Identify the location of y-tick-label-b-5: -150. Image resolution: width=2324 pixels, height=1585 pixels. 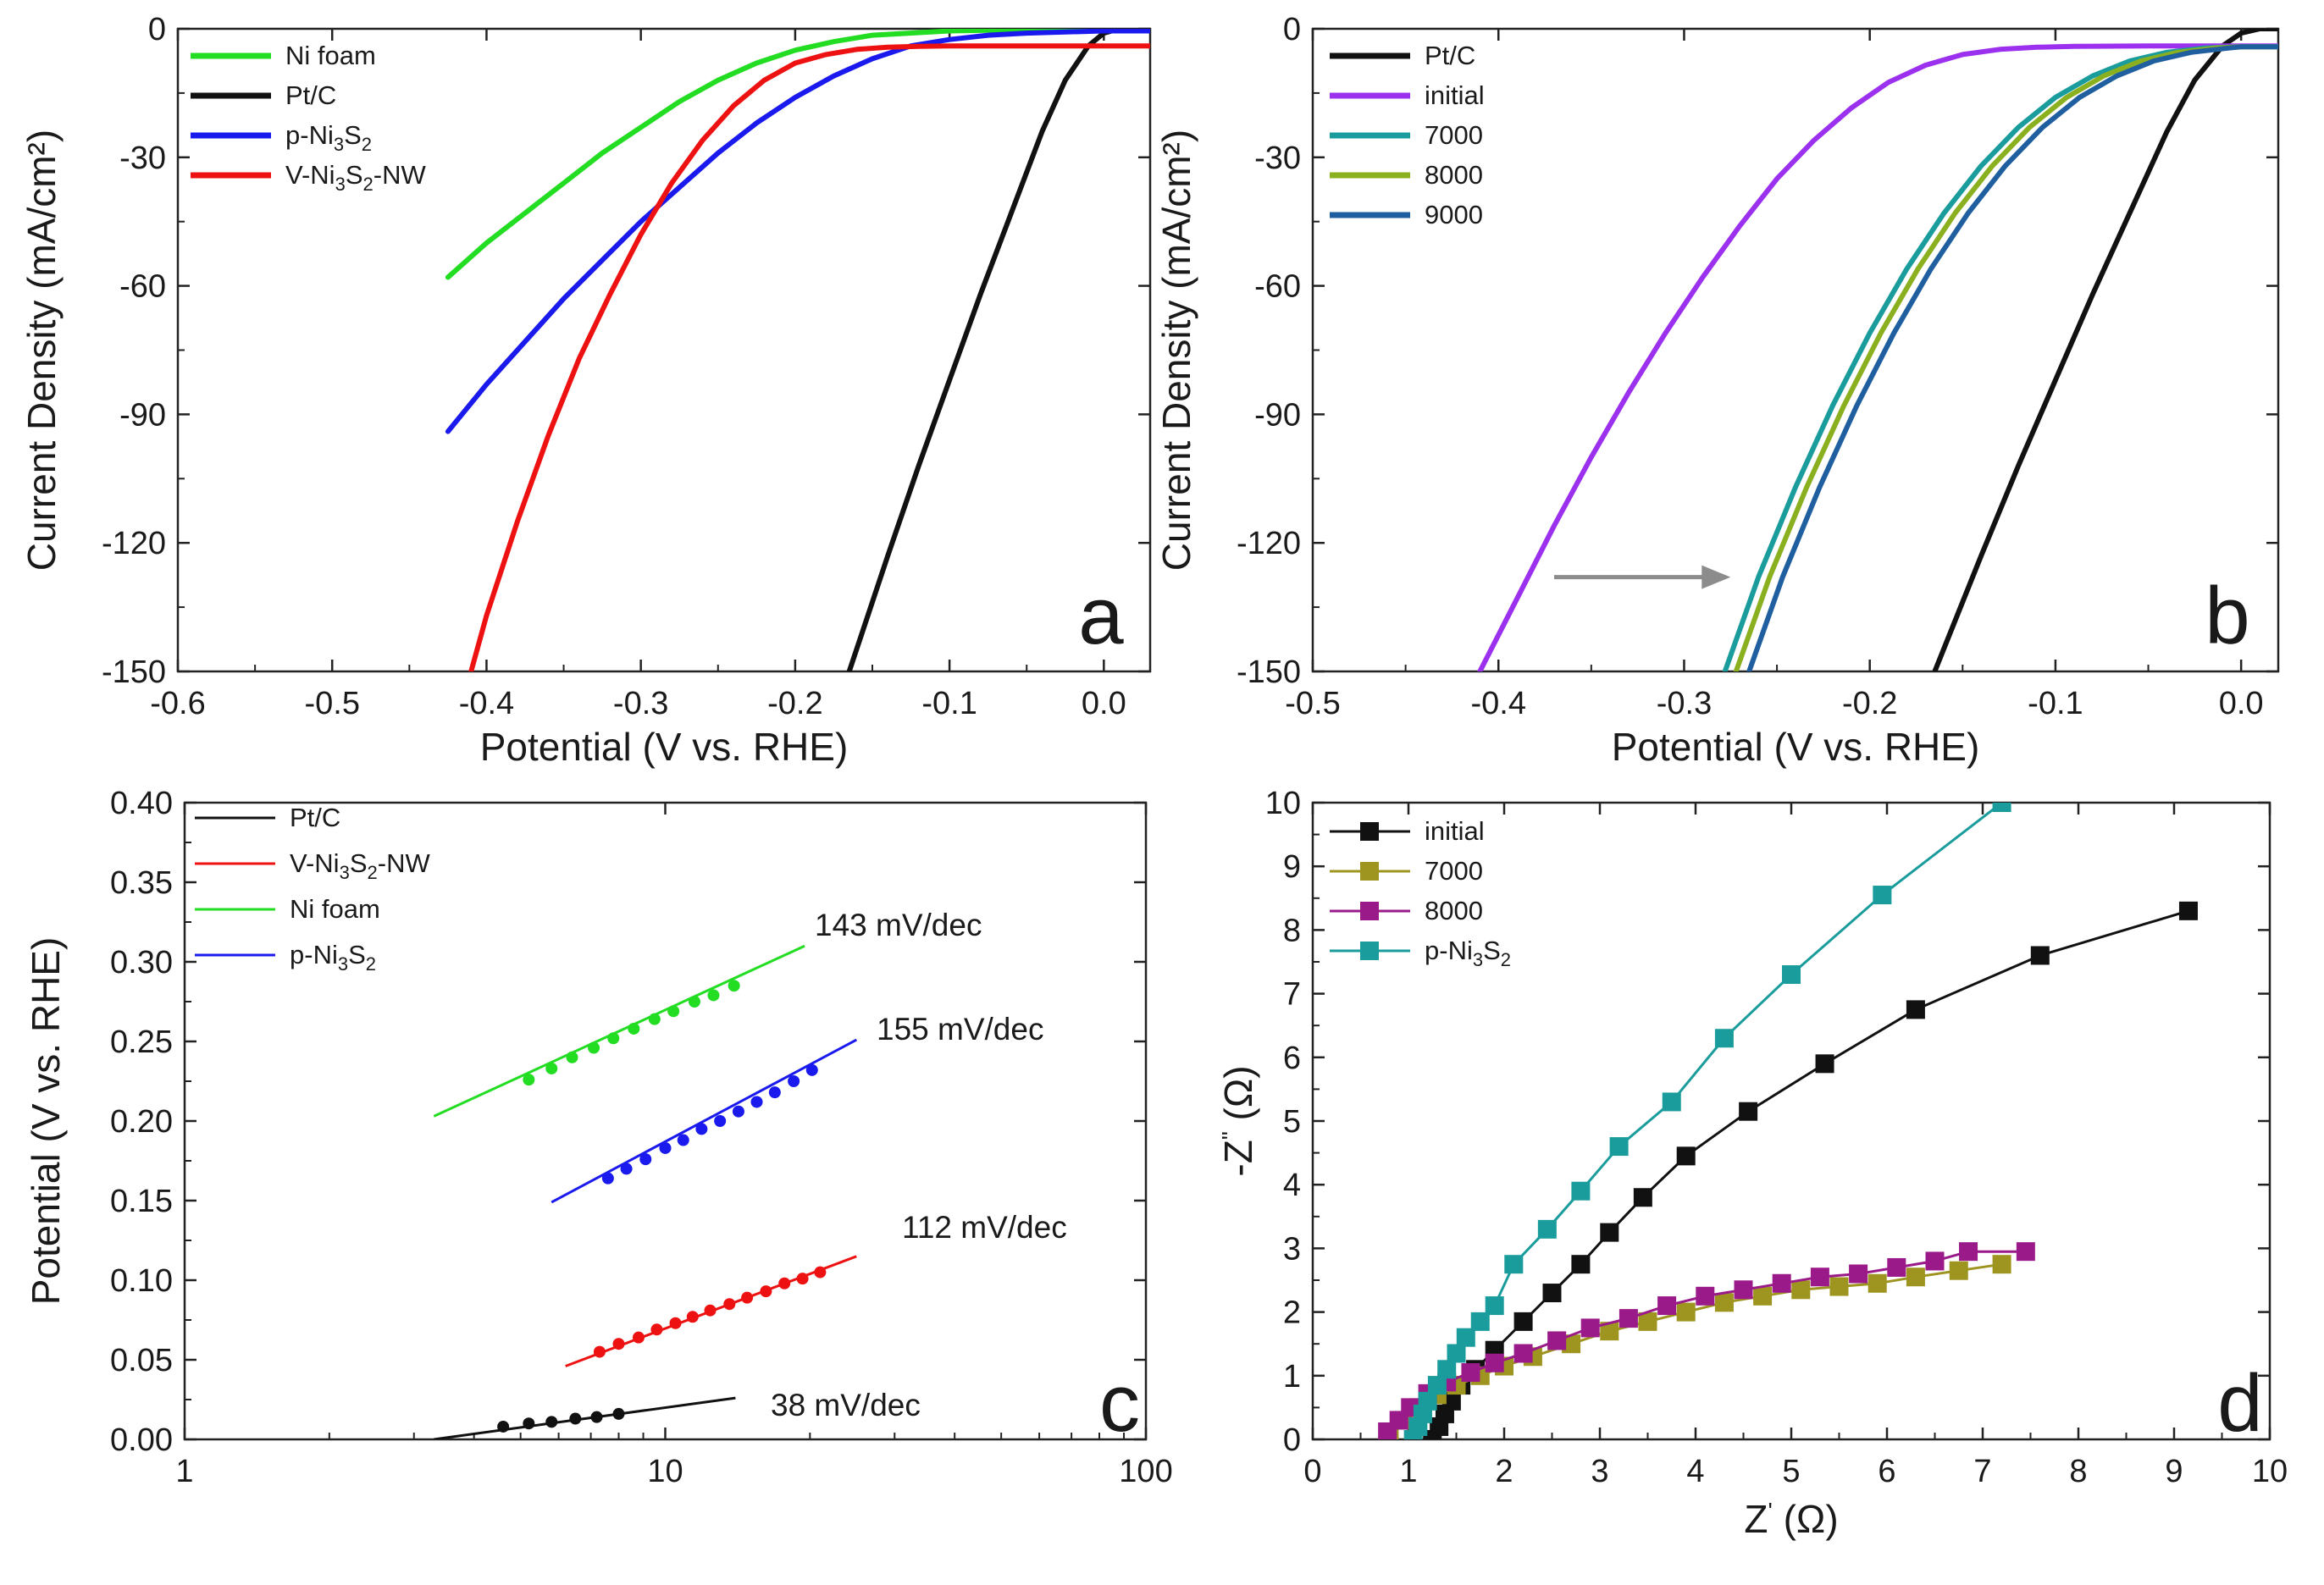
(1269, 672).